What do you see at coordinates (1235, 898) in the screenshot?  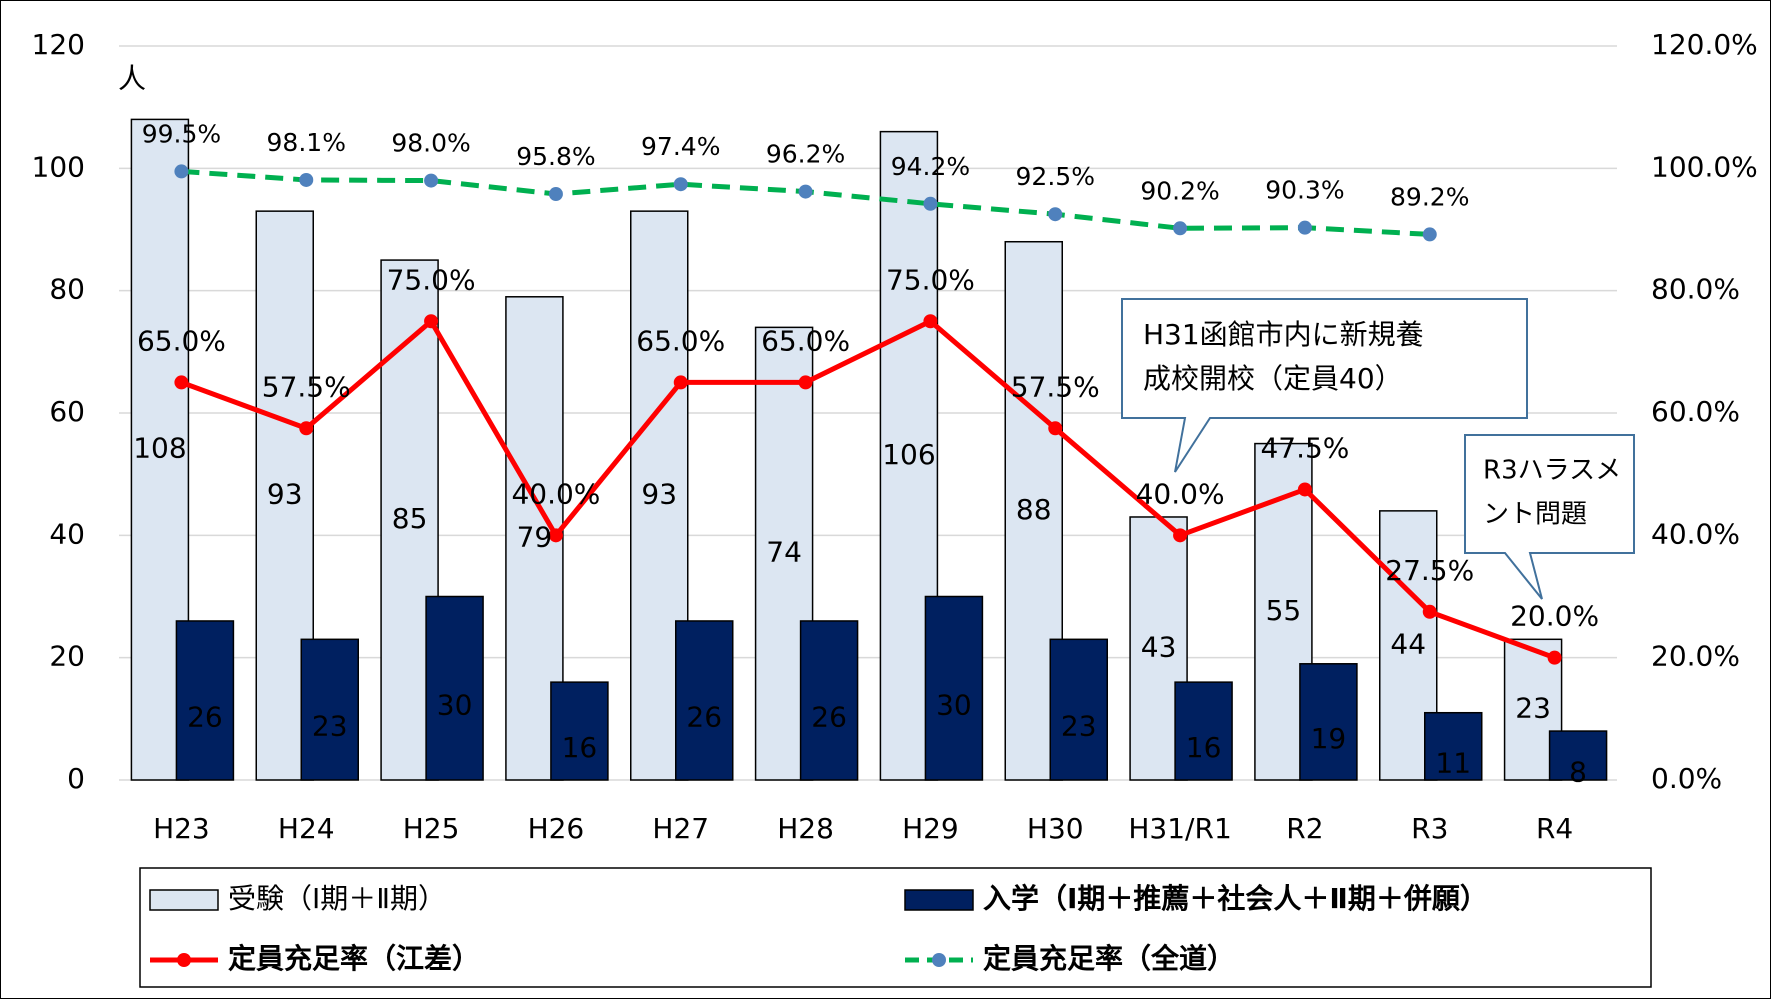 I see `legend-label: 入学（Ⅰ期＋推薦＋社会人＋Ⅱ期＋併願）` at bounding box center [1235, 898].